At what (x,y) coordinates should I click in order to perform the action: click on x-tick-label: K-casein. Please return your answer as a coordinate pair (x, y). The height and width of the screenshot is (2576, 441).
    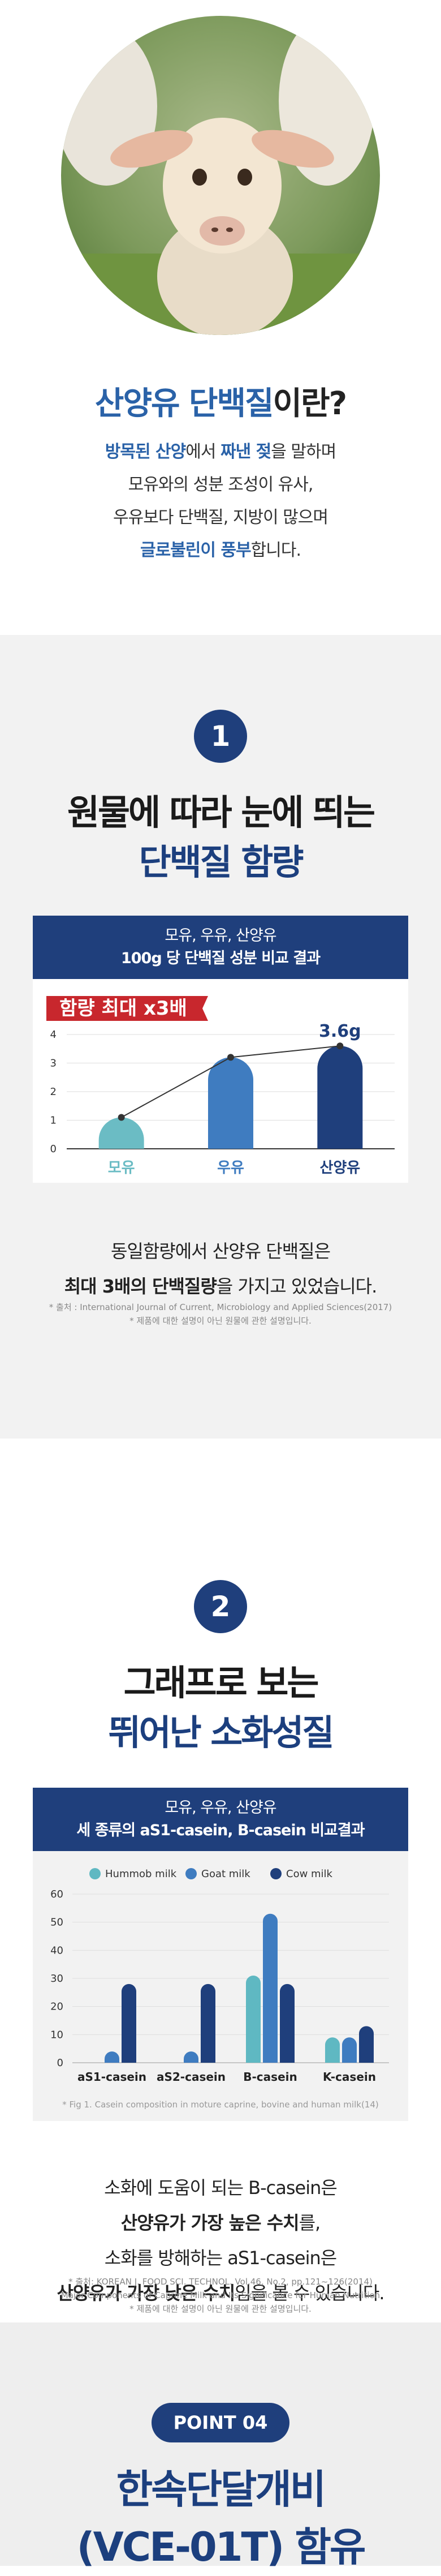
    Looking at the image, I should click on (349, 2077).